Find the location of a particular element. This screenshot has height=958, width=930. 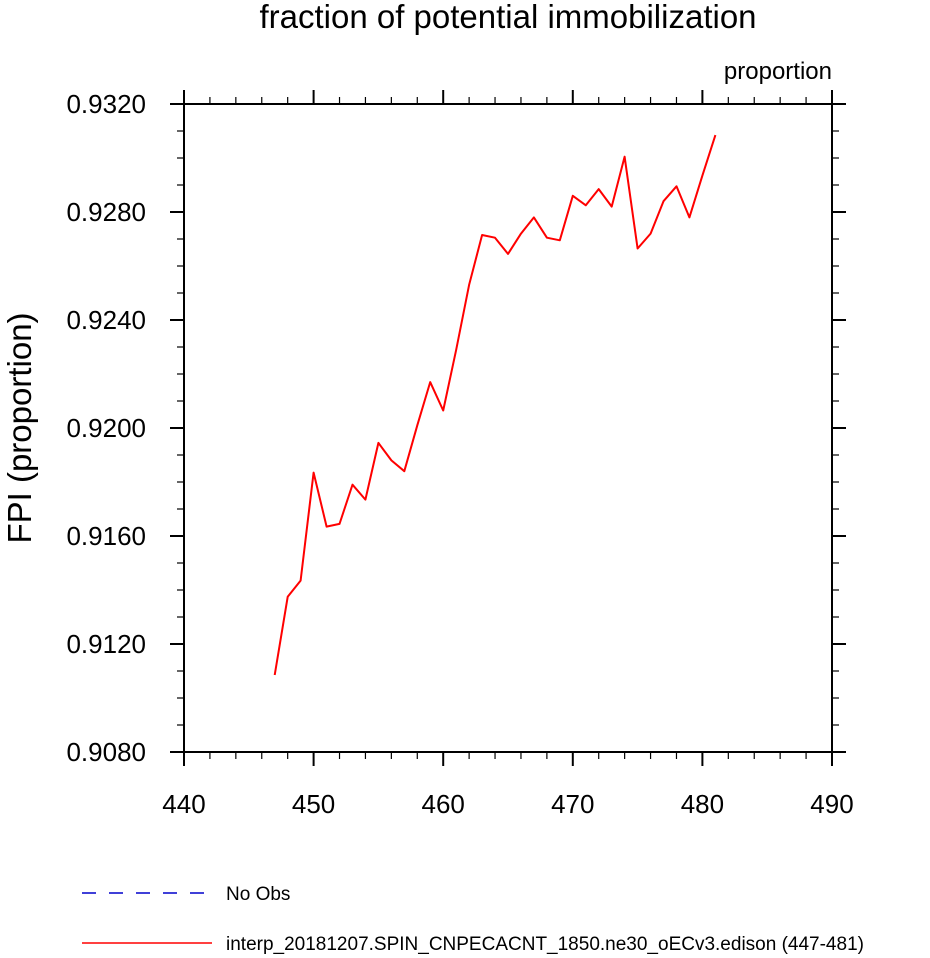

x-tick-label: 440 is located at coordinates (183, 804).